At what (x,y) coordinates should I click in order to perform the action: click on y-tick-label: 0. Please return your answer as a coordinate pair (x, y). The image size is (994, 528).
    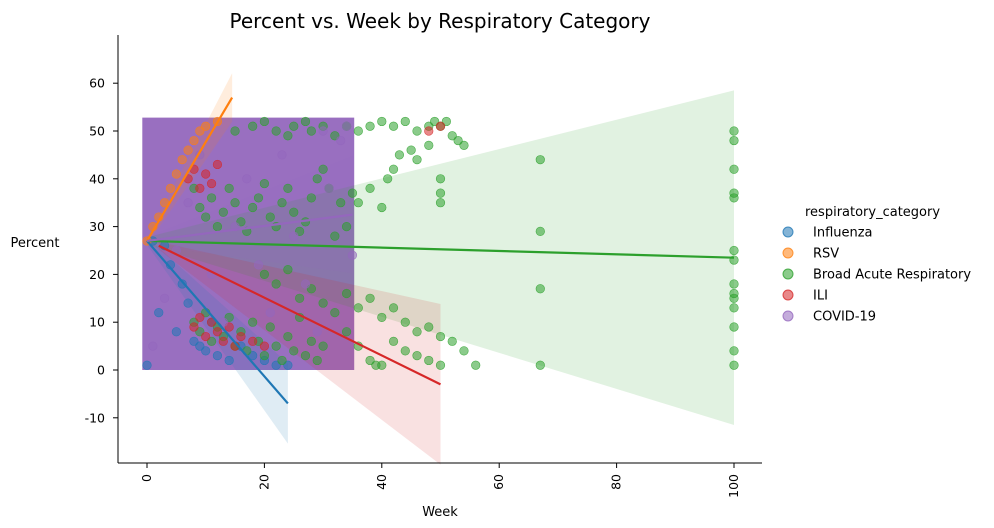
    Looking at the image, I should click on (101, 370).